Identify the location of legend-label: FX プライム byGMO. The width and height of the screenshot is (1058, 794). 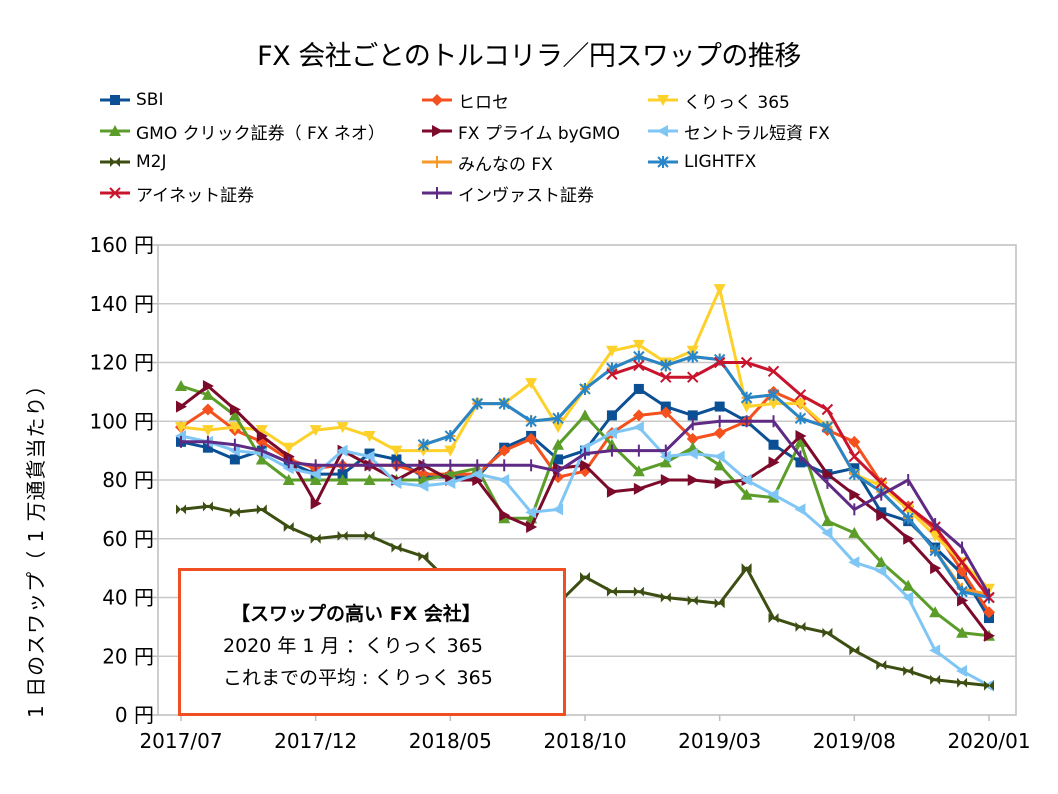
(539, 133).